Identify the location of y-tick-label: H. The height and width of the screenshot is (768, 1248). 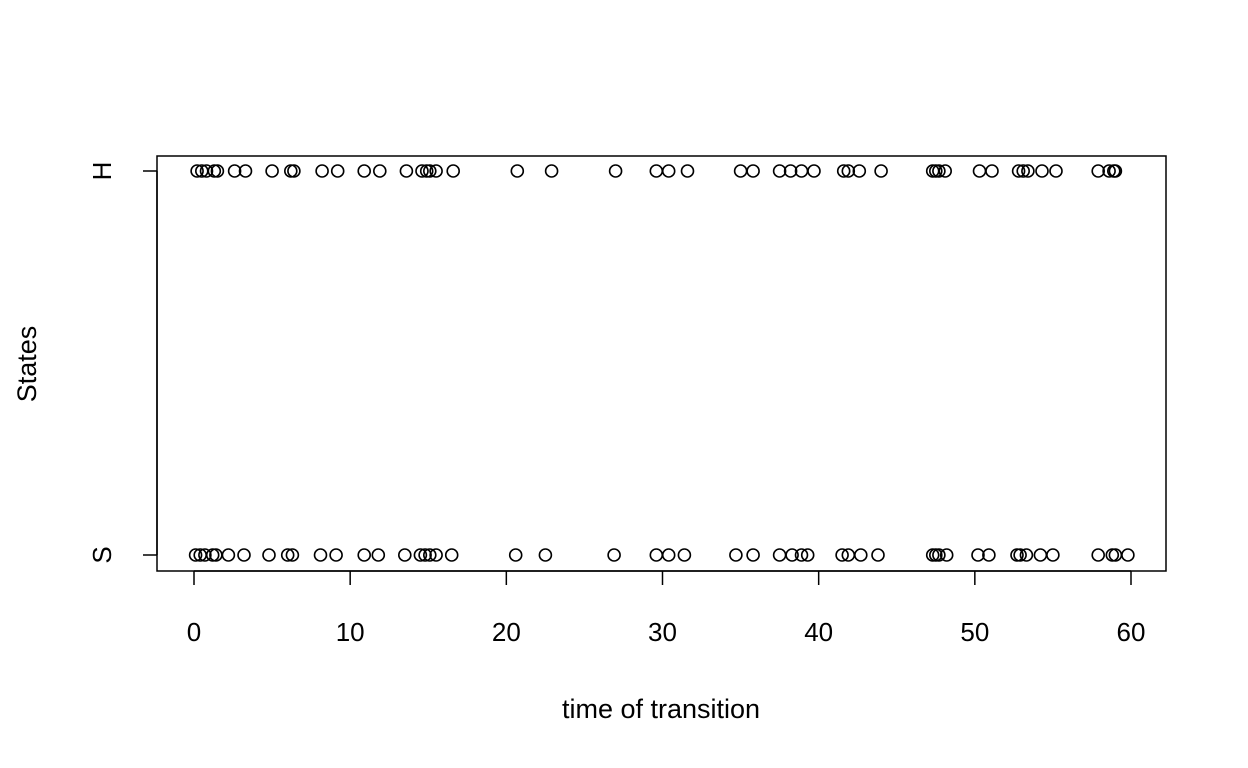
(102, 171).